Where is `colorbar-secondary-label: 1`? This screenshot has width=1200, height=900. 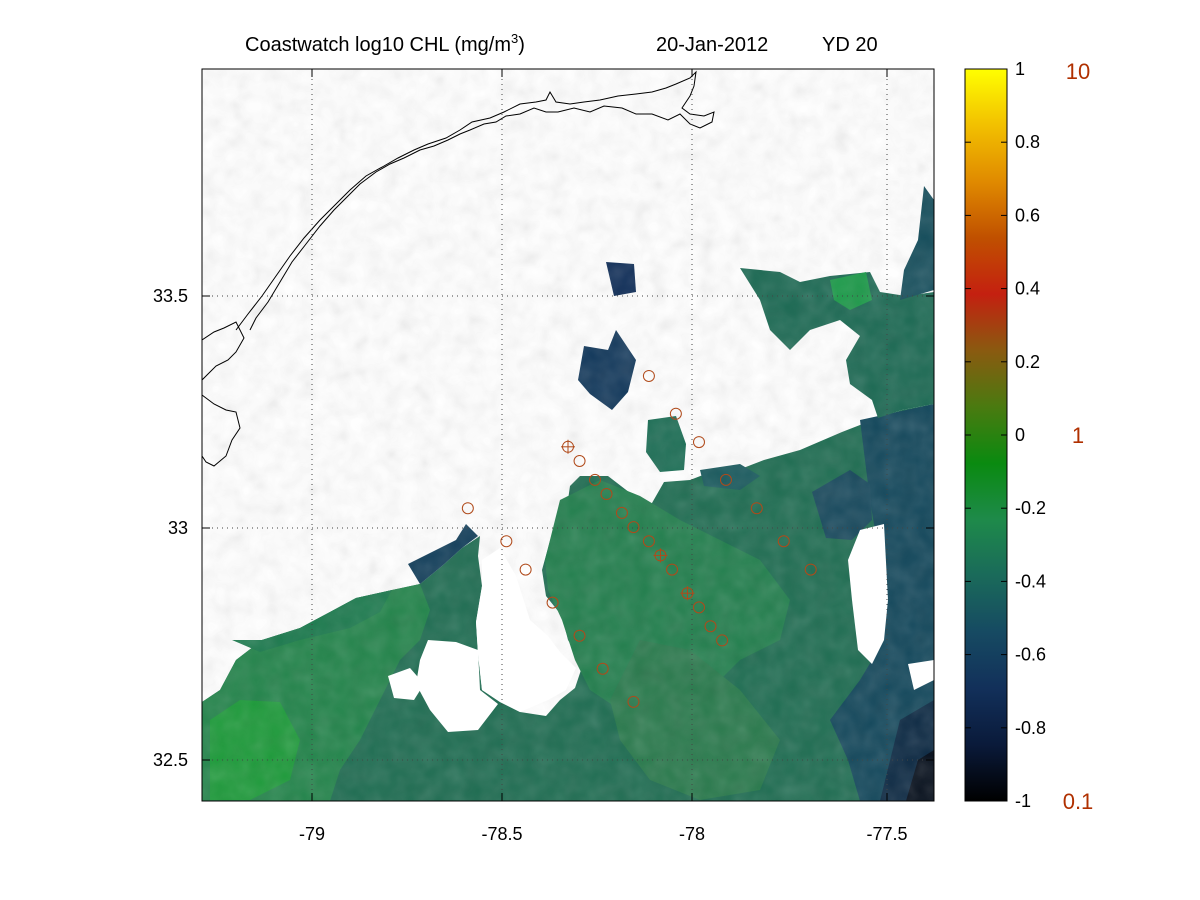
colorbar-secondary-label: 1 is located at coordinates (1078, 435).